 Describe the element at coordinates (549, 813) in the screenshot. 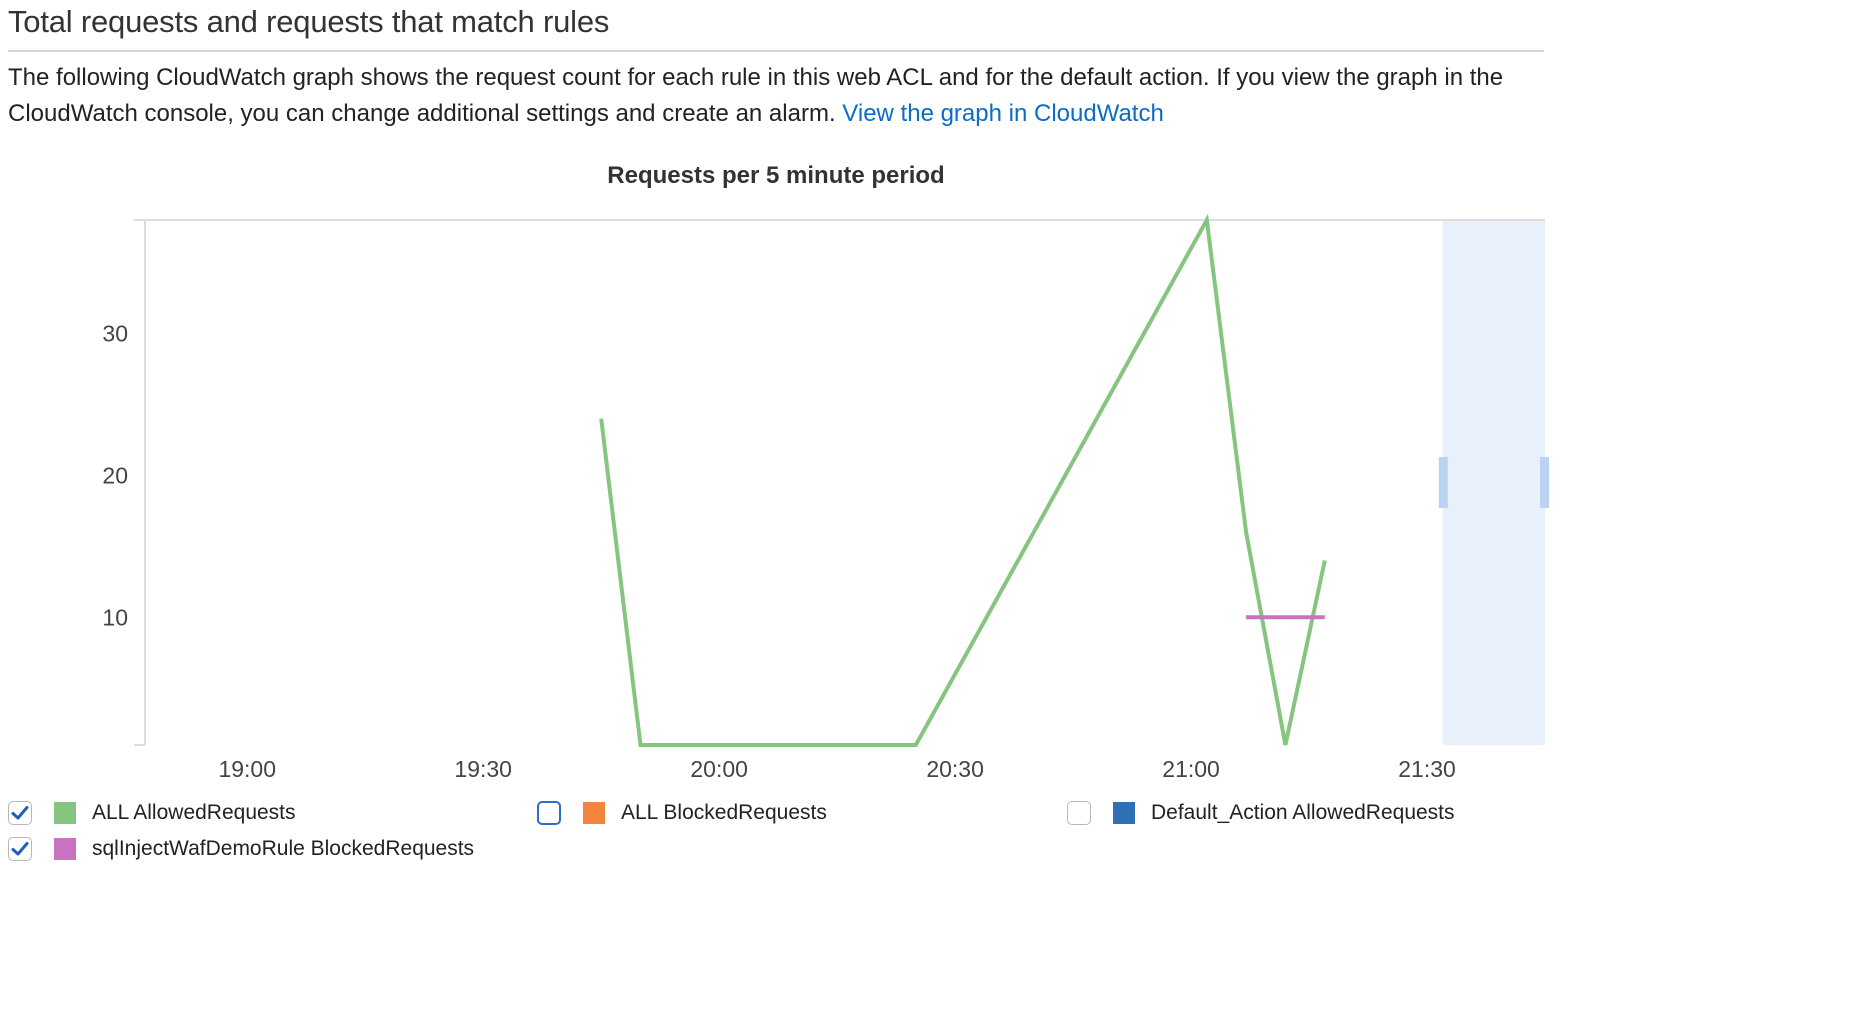

I see `legend-checkbox-all-blocked` at that location.